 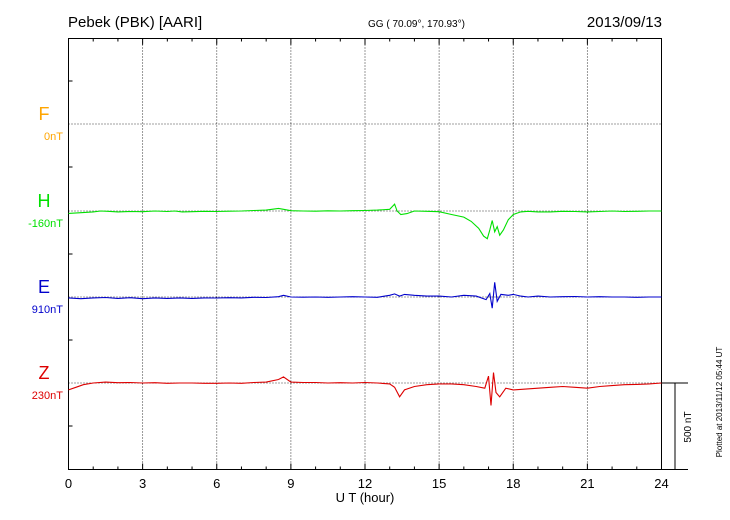 I want to click on plotted-timestamp: Plotted at 2013/11/12 05:44 UT, so click(x=719, y=402).